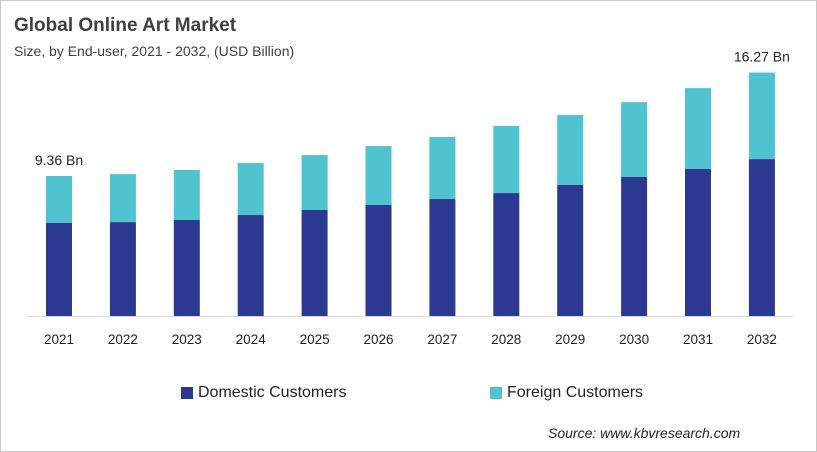 The width and height of the screenshot is (817, 452). I want to click on source-credit: Source: www.kbvresearch.com, so click(644, 433).